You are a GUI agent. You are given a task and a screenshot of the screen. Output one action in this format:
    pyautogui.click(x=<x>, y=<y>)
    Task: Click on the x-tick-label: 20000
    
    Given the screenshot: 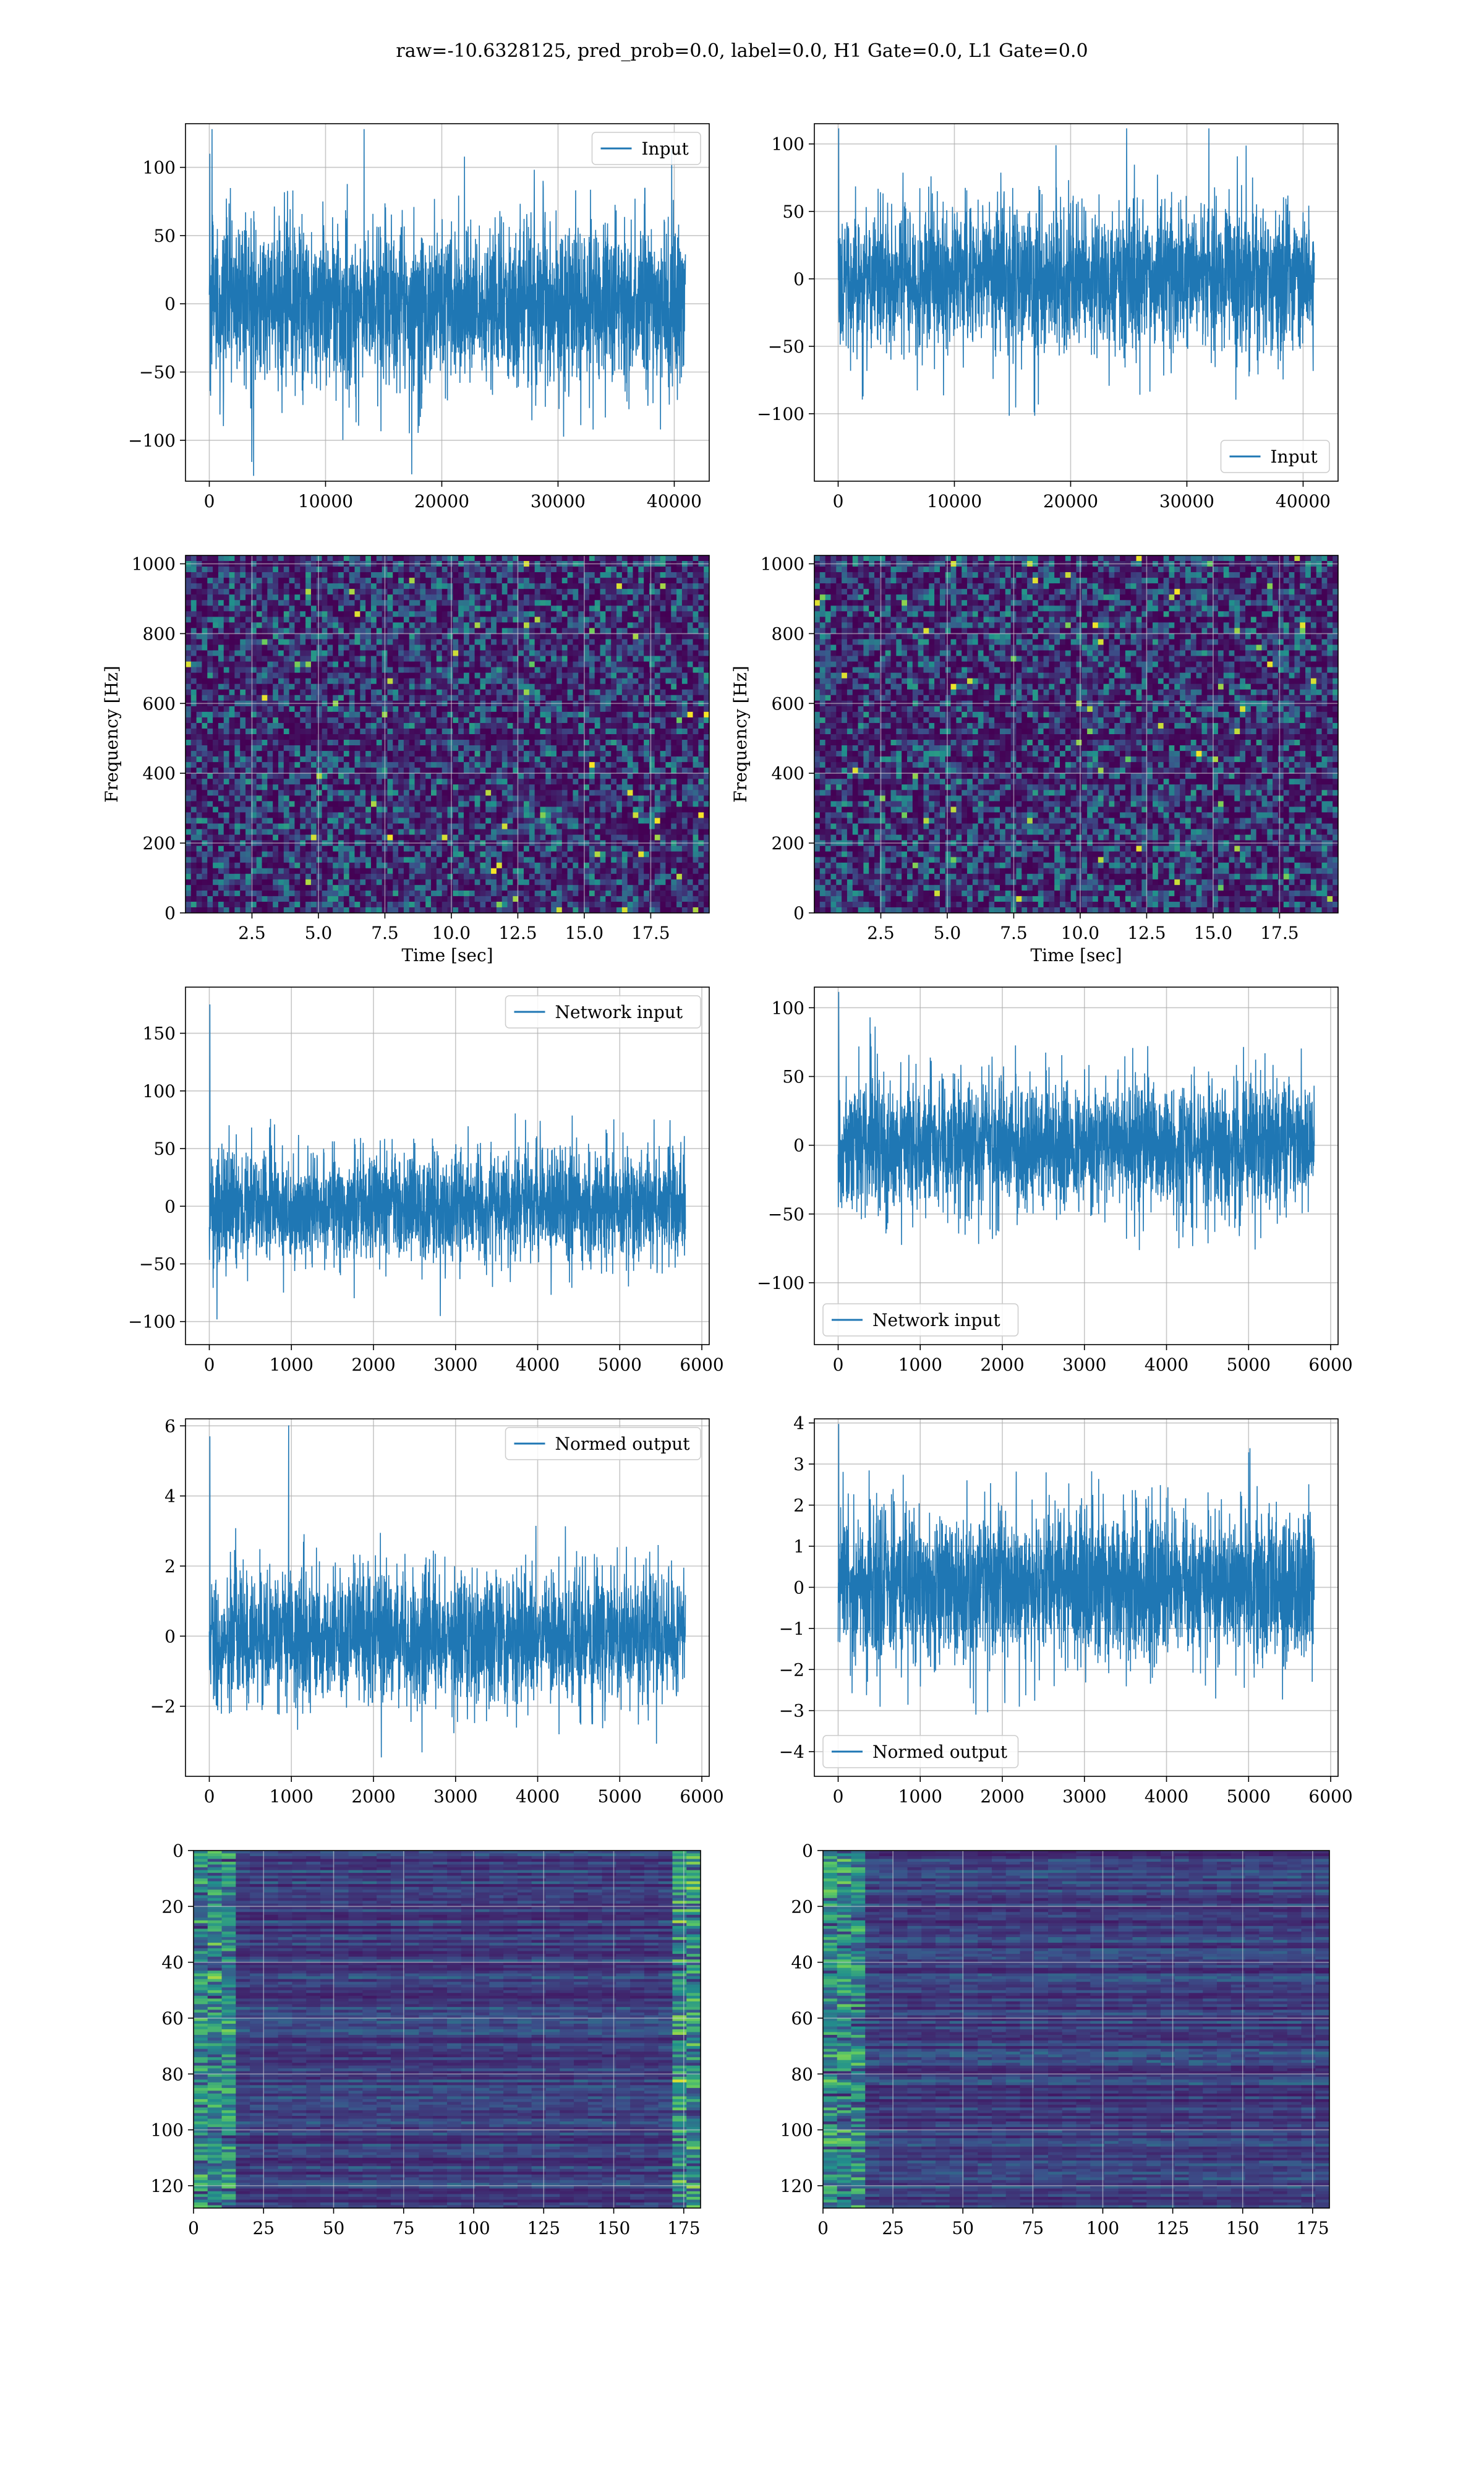 What is the action you would take?
    pyautogui.click(x=441, y=501)
    